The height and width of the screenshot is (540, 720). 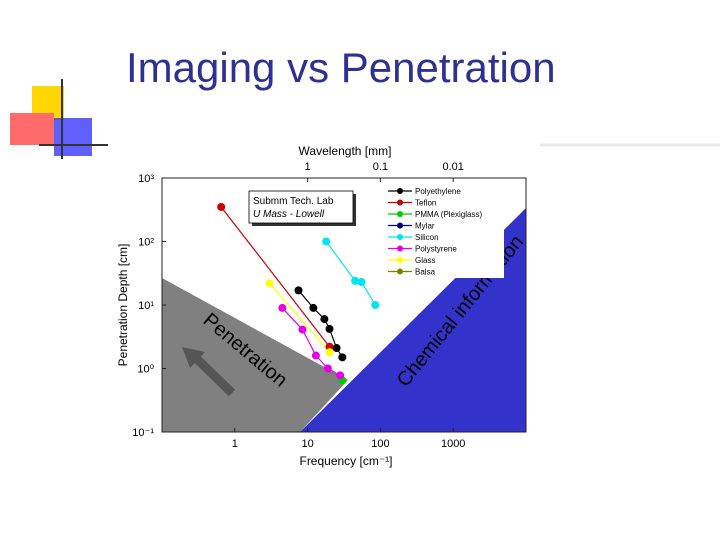 I want to click on y-tick-label: 10¹, so click(x=146, y=306).